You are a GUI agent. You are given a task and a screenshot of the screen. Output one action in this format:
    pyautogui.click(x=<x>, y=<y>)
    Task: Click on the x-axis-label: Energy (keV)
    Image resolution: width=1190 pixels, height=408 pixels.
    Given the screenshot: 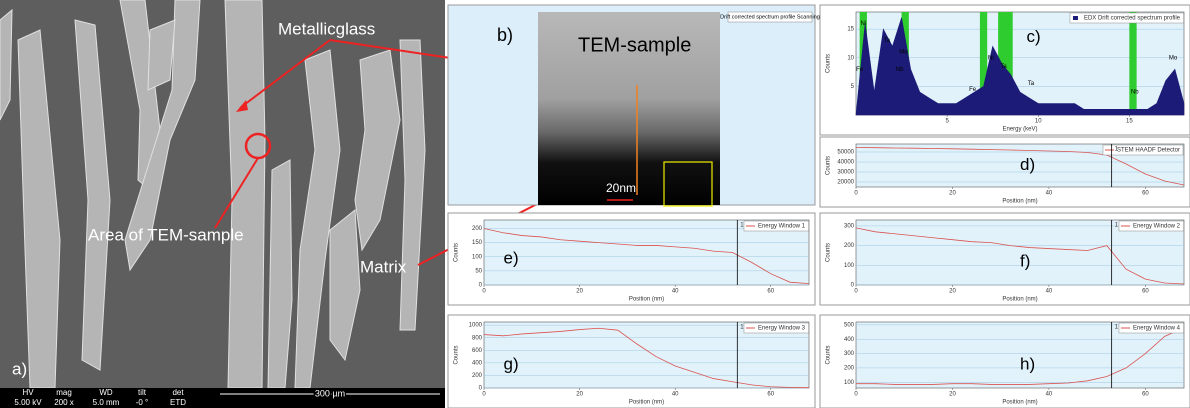 What is the action you would take?
    pyautogui.click(x=1019, y=130)
    